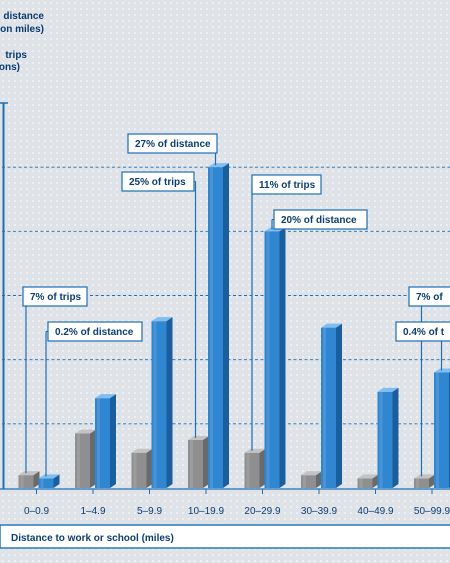 Image resolution: width=450 pixels, height=563 pixels. I want to click on x-axis-label-box: Distance to work or school (miles), so click(225, 536).